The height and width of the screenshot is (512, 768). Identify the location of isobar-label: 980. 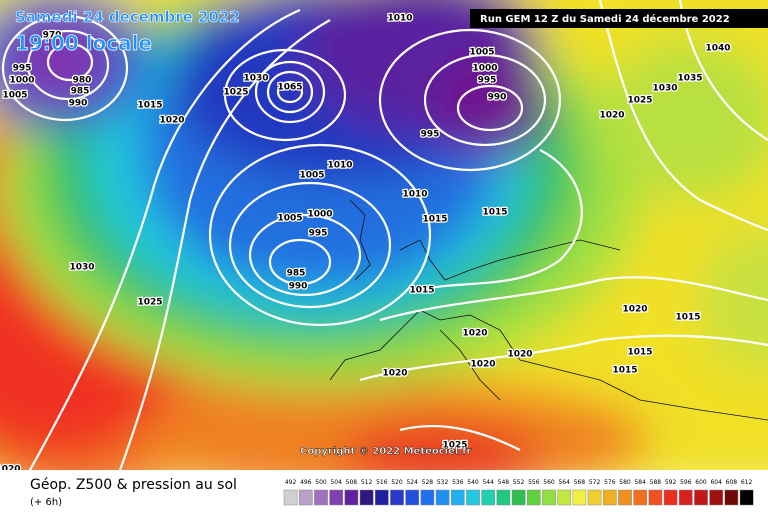
(82, 81).